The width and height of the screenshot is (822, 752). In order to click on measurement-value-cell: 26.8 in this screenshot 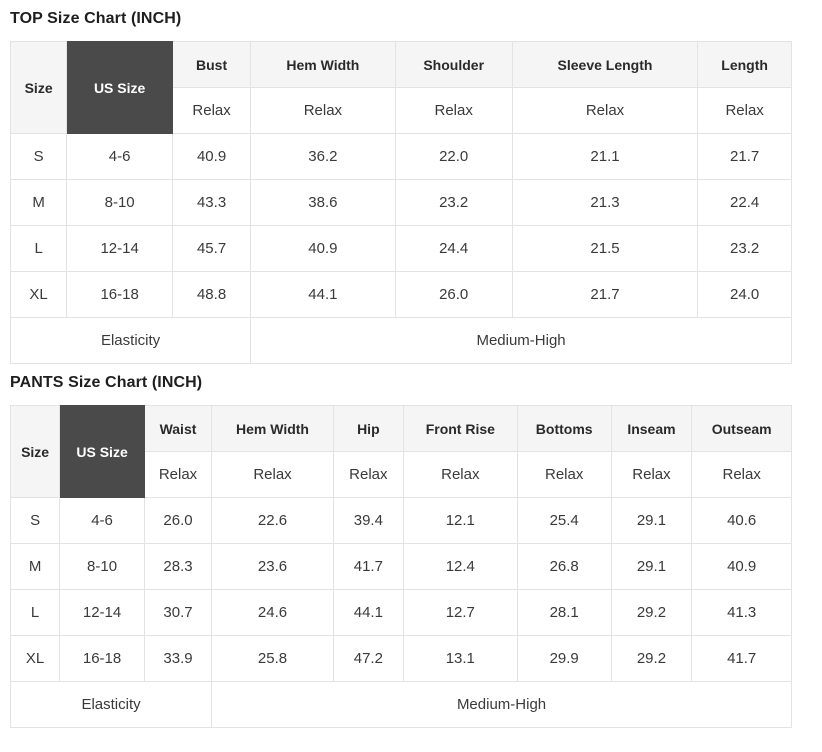, I will do `click(564, 566)`.